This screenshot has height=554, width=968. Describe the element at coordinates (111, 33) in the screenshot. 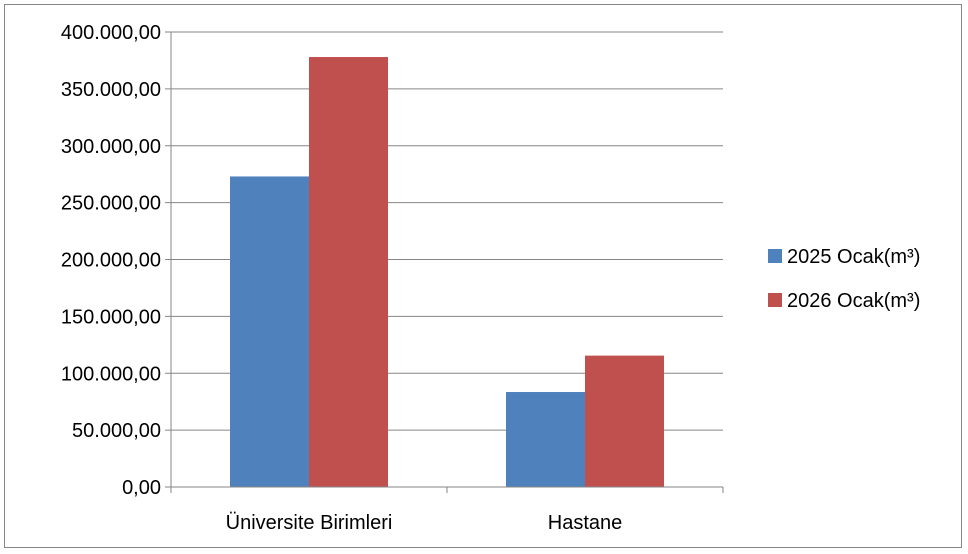

I see `y-tick-label: 400.000,00` at that location.